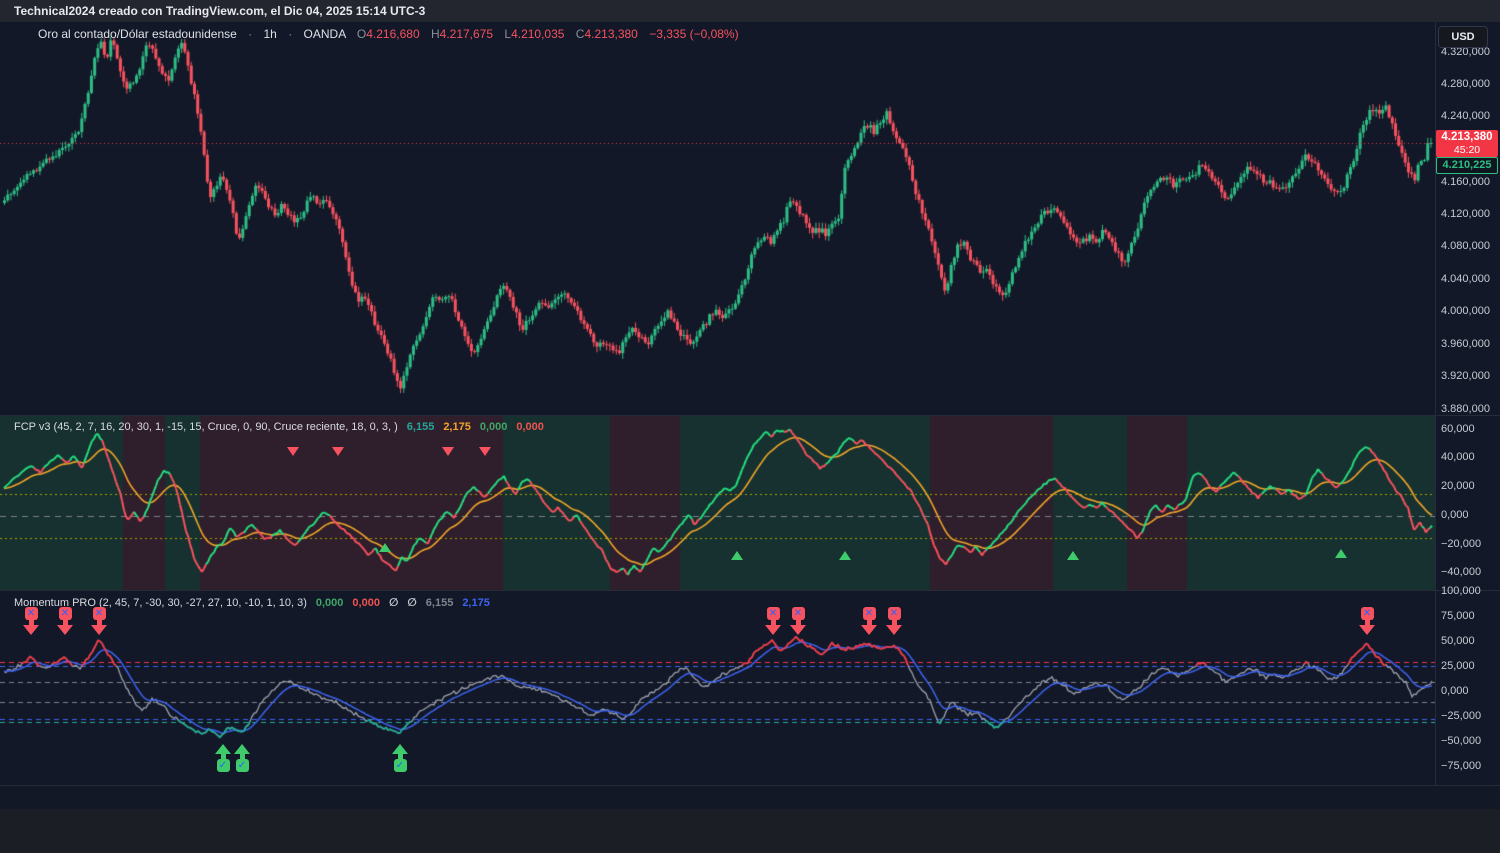 Image resolution: width=1500 pixels, height=853 pixels. I want to click on time-axis: 15172123262830Nov4691113161820232527Dic, so click(750, 797).